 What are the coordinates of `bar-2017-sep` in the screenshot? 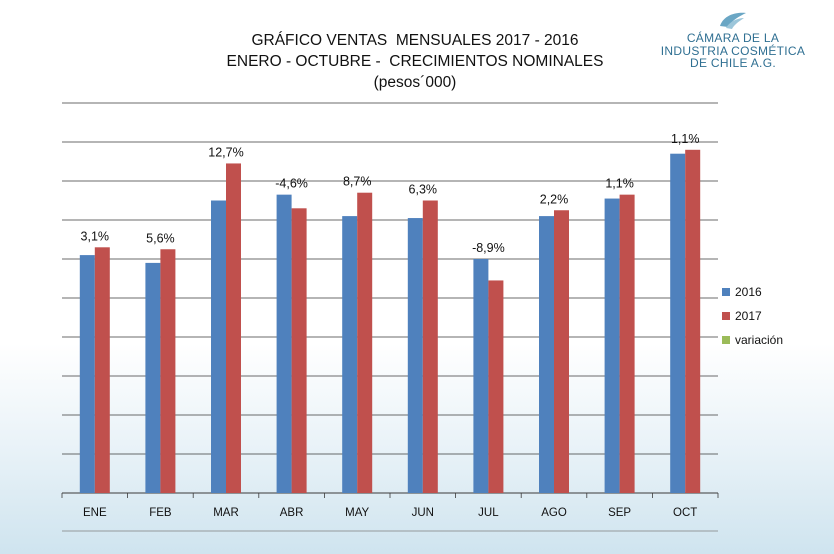 It's located at (627, 343).